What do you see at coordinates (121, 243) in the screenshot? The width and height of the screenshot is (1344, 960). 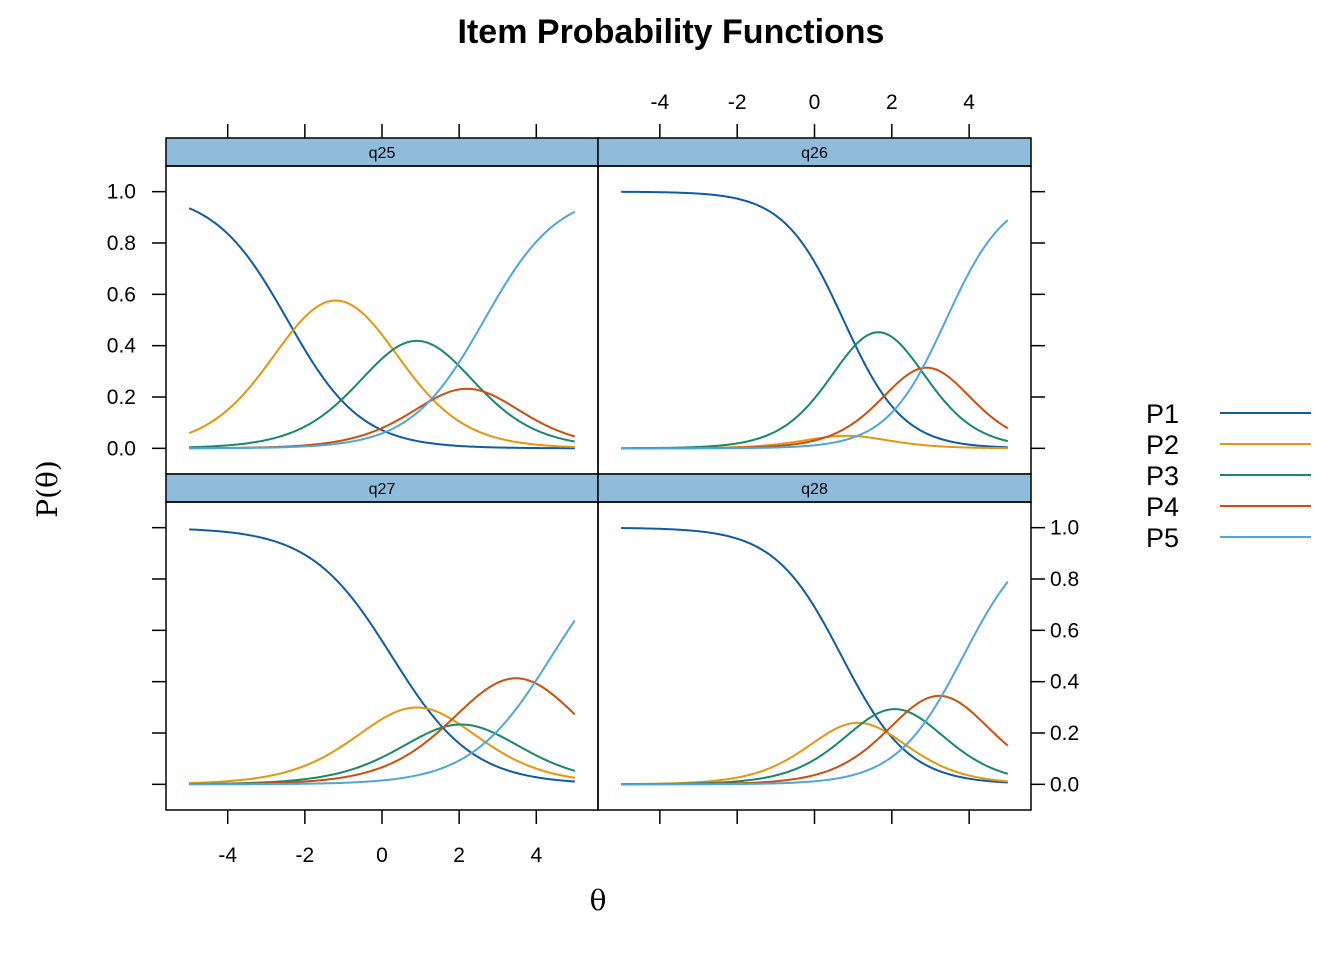 I see `y-tick-label-left: 0.8` at bounding box center [121, 243].